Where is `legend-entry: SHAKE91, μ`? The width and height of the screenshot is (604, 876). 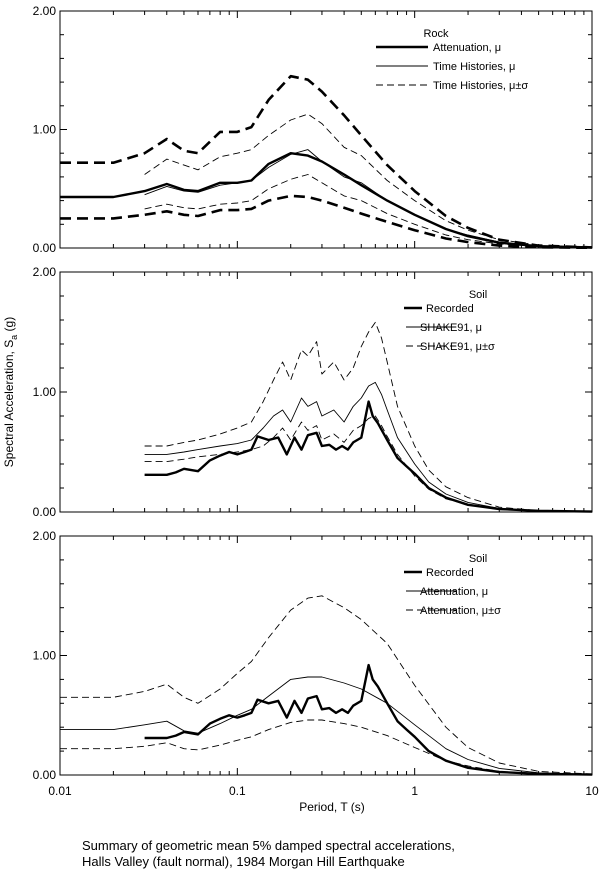
legend-entry: SHAKE91, μ is located at coordinates (451, 328).